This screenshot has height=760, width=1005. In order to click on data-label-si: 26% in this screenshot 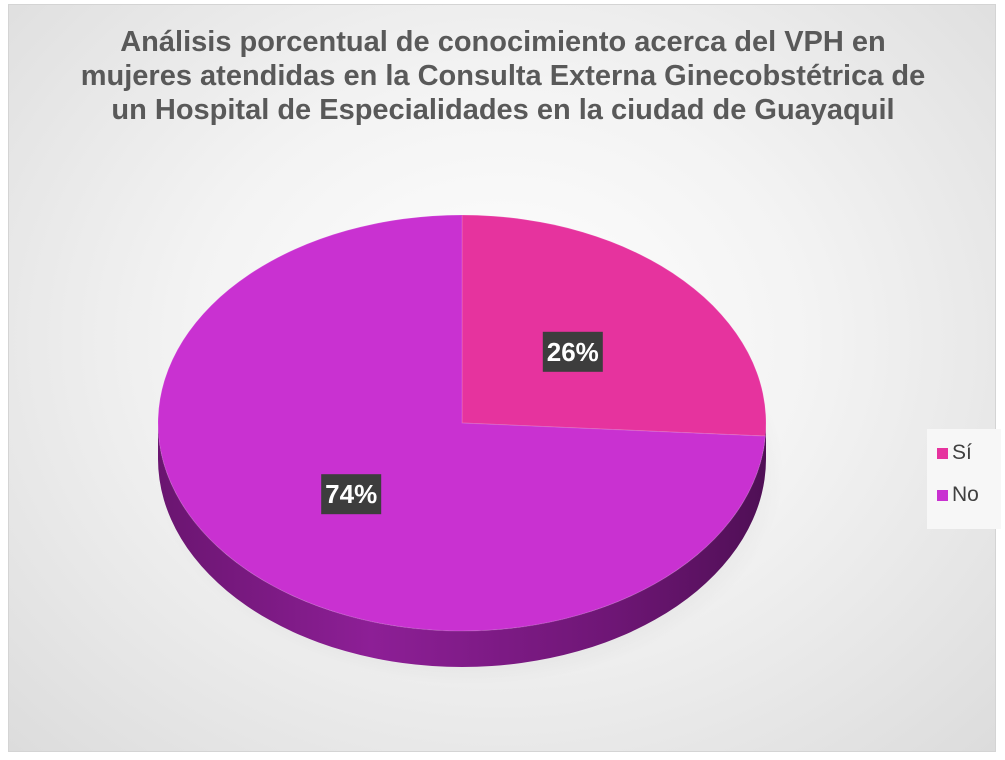, I will do `click(573, 352)`.